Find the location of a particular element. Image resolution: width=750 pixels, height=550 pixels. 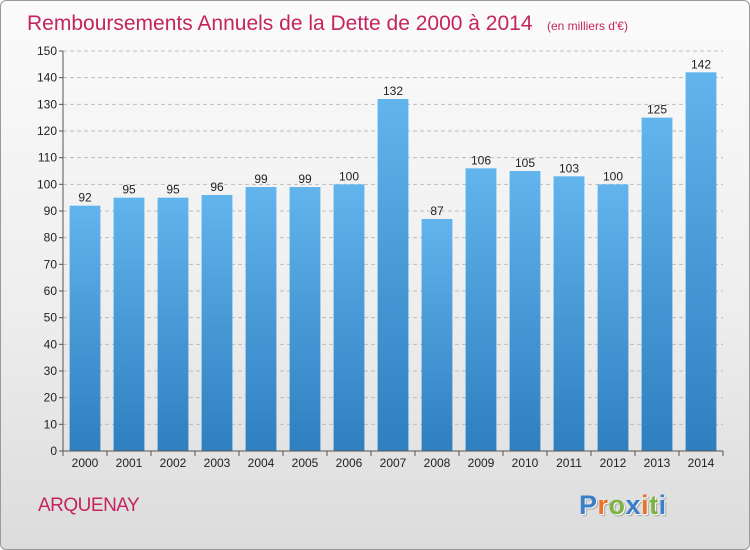

bar-value-label-2011: 103 is located at coordinates (569, 168).